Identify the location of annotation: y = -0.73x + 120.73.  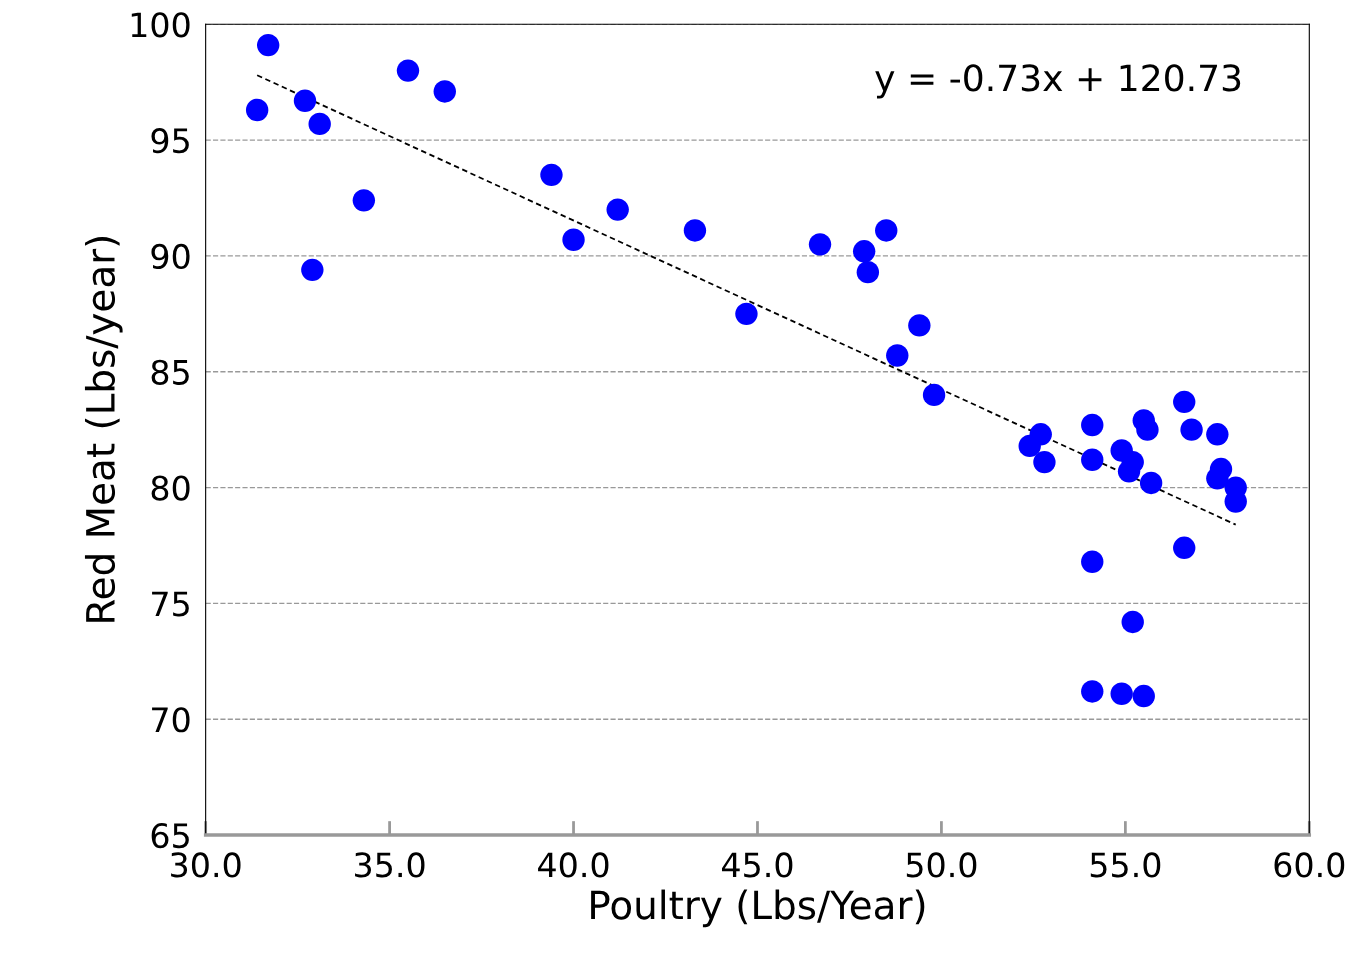
(1058, 81).